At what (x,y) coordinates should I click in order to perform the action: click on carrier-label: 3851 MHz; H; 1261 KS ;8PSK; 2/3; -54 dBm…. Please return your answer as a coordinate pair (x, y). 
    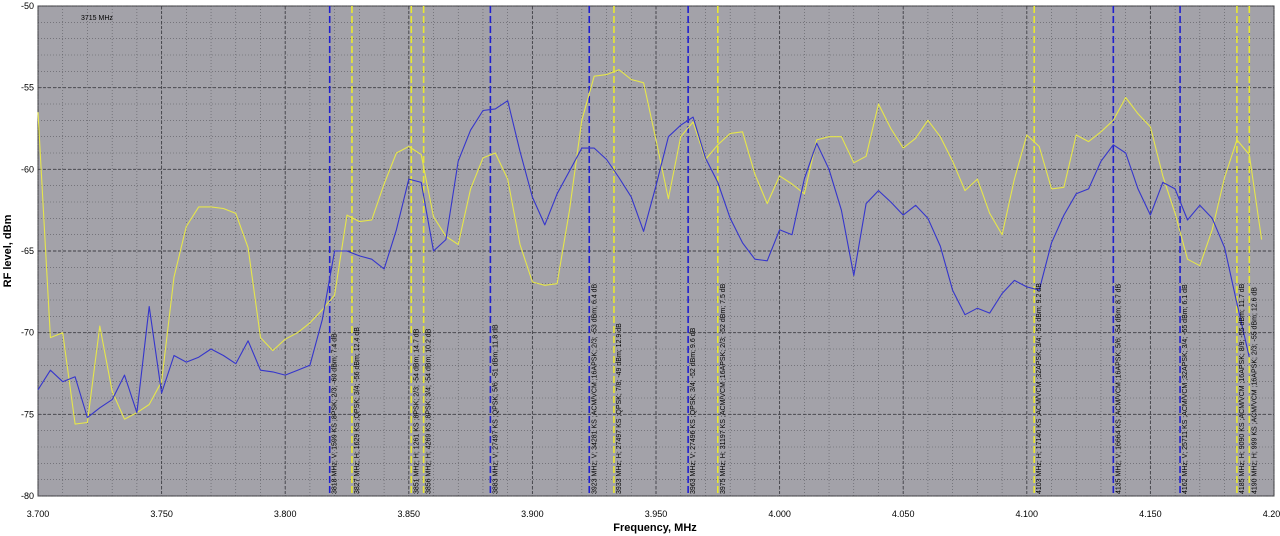
    Looking at the image, I should click on (416, 411).